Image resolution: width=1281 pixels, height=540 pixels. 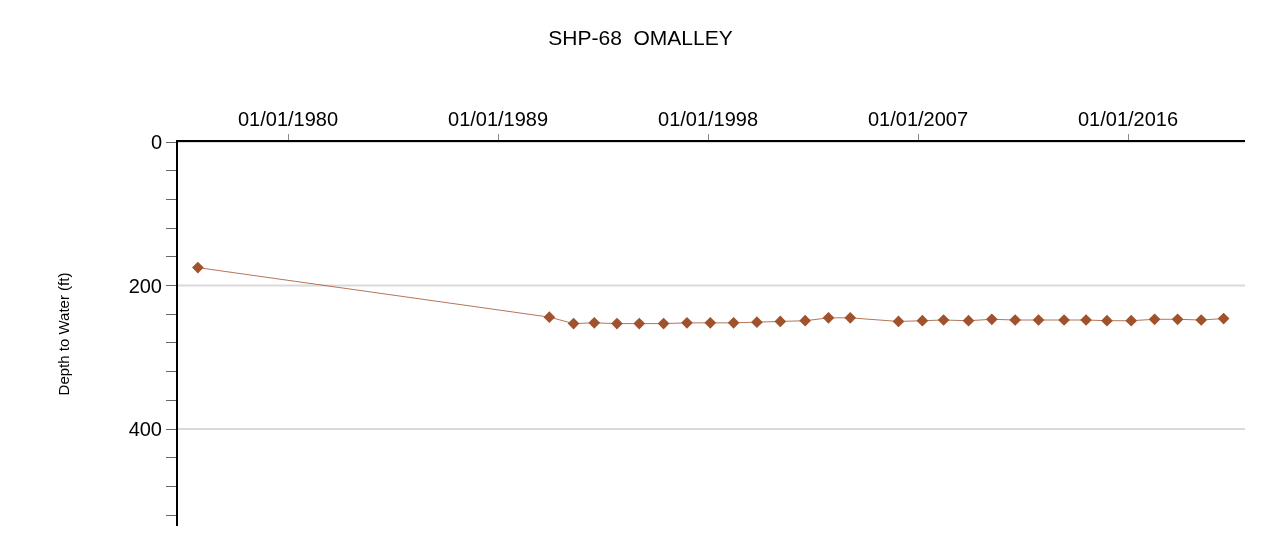 I want to click on x-tick-label: 01/01/1980, so click(x=288, y=119).